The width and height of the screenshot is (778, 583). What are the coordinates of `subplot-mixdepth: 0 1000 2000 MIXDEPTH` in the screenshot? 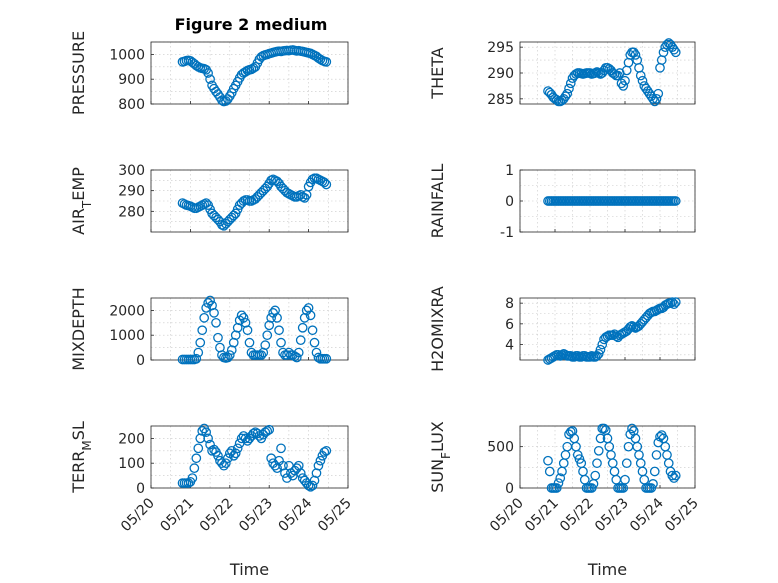 It's located at (209, 329).